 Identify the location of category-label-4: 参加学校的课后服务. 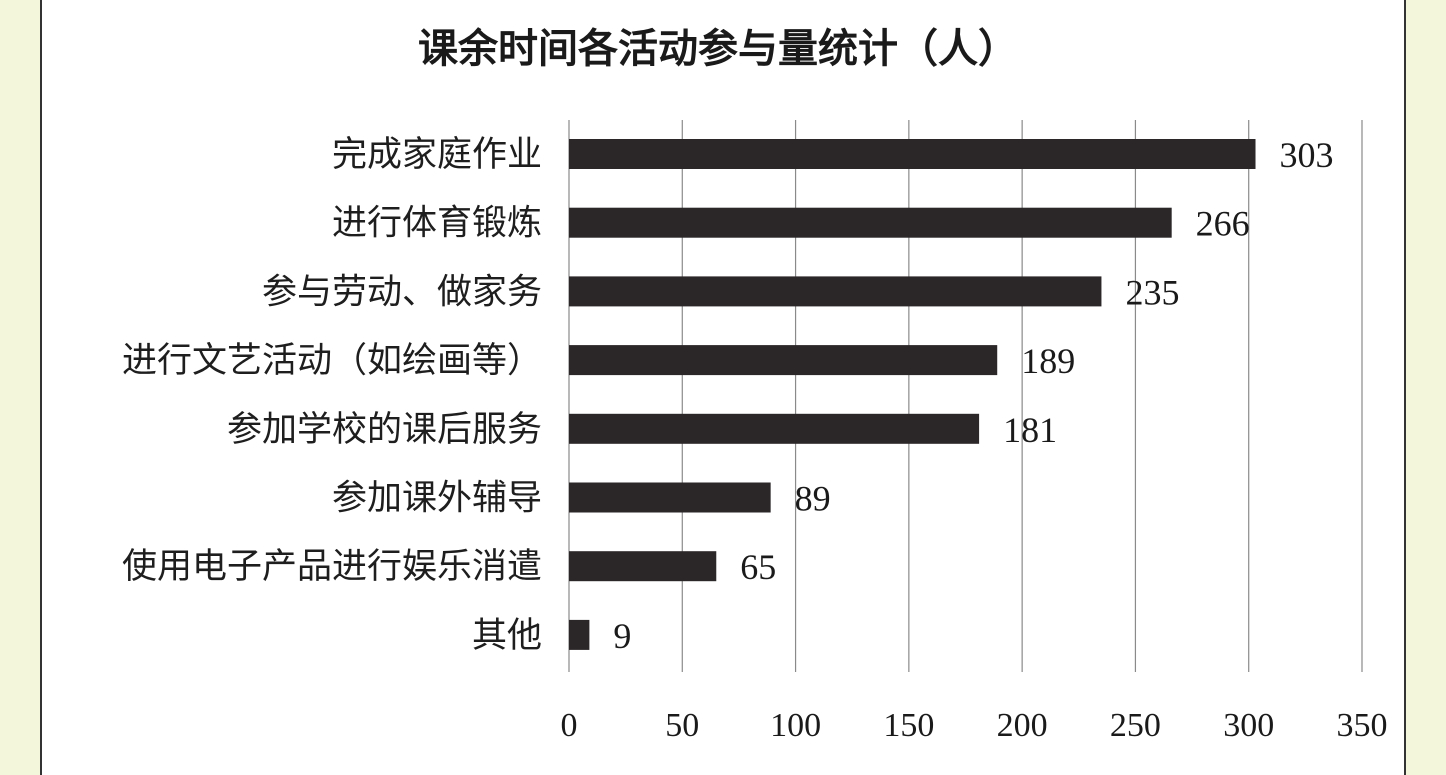
(384, 430).